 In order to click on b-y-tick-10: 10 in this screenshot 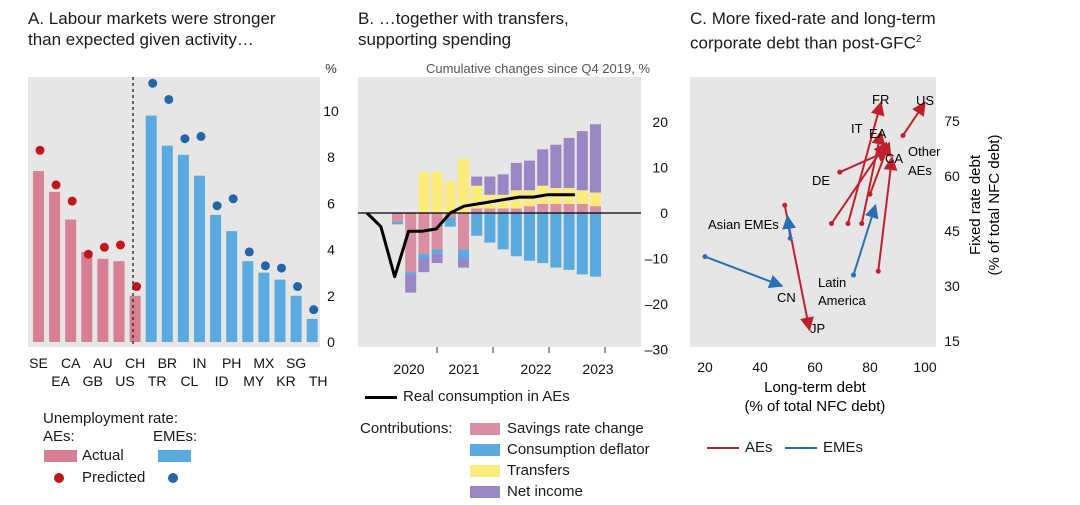, I will do `click(660, 168)`.